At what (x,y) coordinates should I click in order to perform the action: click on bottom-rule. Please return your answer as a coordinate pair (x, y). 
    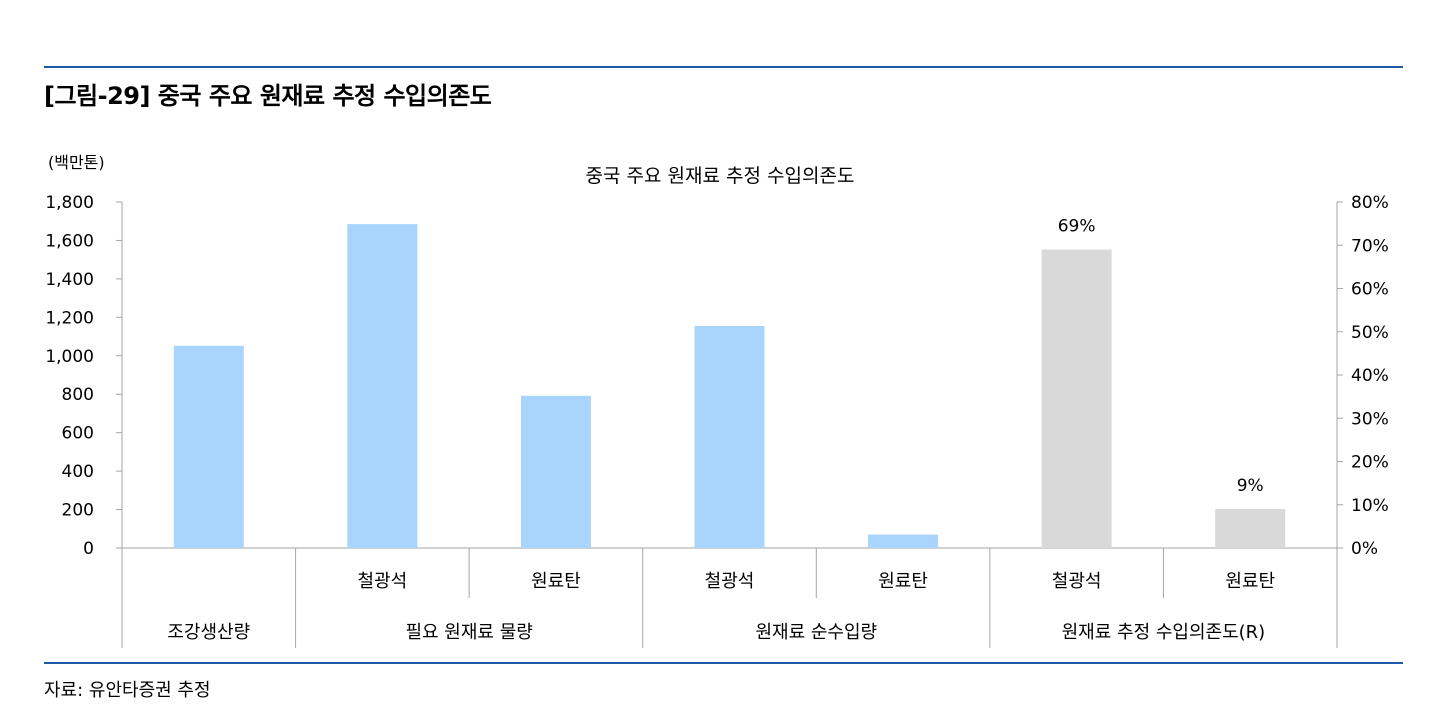
    Looking at the image, I should click on (723, 663).